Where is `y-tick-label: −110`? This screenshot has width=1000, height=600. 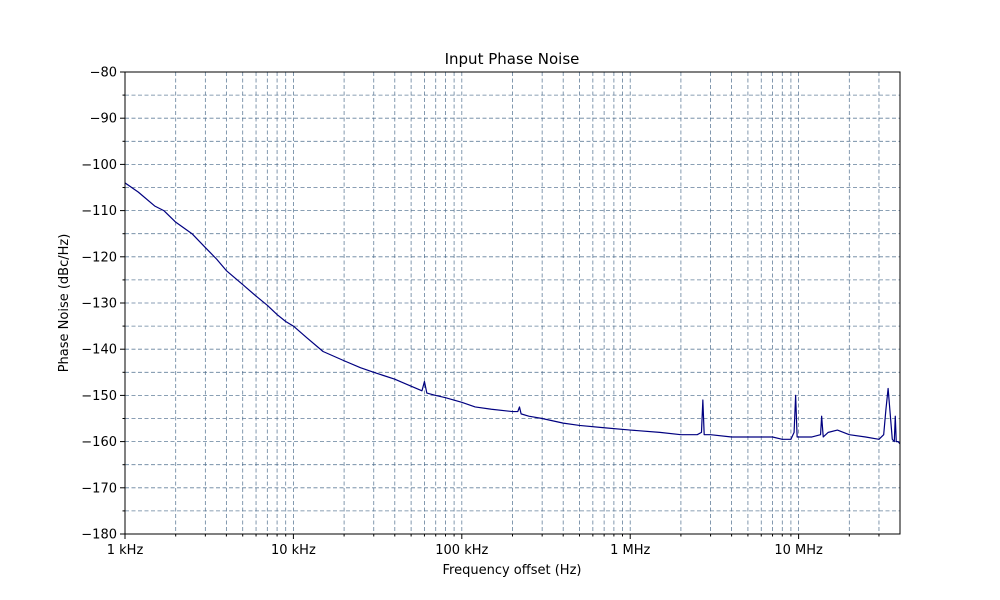
y-tick-label: −110 is located at coordinates (99, 211).